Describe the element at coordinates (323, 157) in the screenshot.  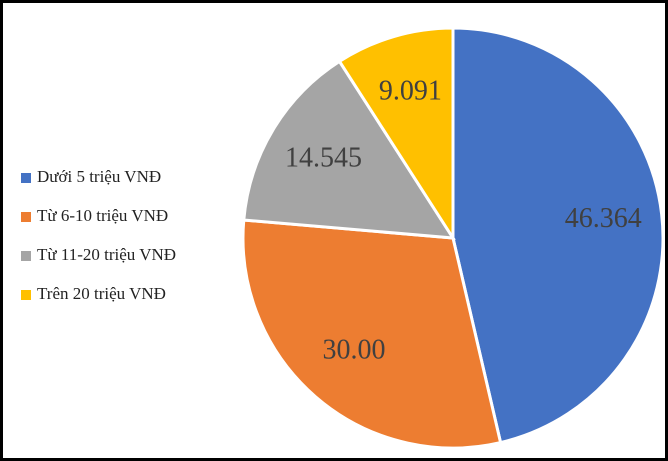
I see `data-label: 14.545` at that location.